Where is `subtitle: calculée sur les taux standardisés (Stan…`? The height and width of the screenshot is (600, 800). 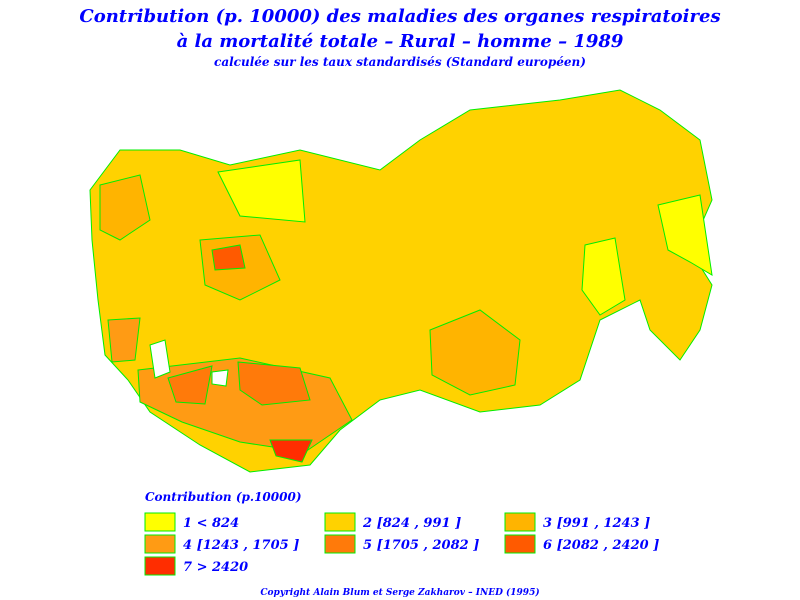
subtitle: calculée sur les taux standardisés (Stan… is located at coordinates (400, 62).